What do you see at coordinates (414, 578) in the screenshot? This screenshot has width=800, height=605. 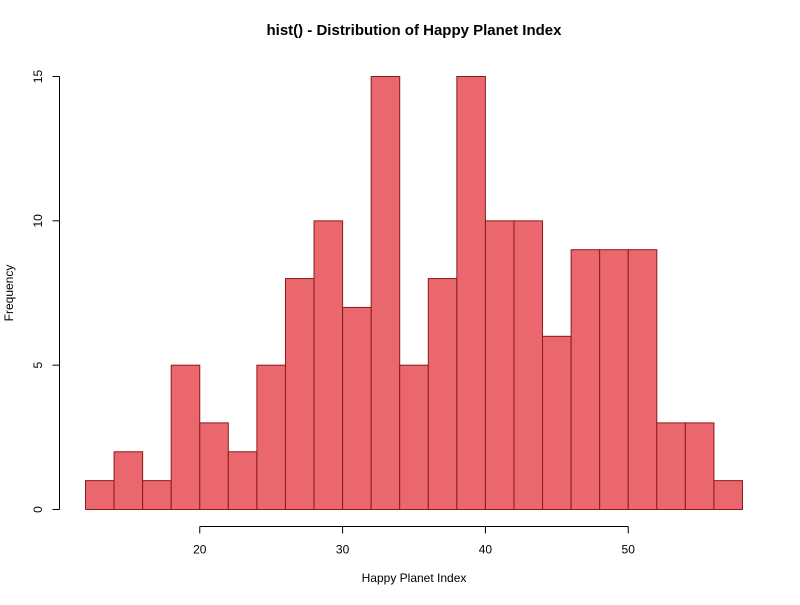 I see `x-axis-label: Happy Planet Index` at bounding box center [414, 578].